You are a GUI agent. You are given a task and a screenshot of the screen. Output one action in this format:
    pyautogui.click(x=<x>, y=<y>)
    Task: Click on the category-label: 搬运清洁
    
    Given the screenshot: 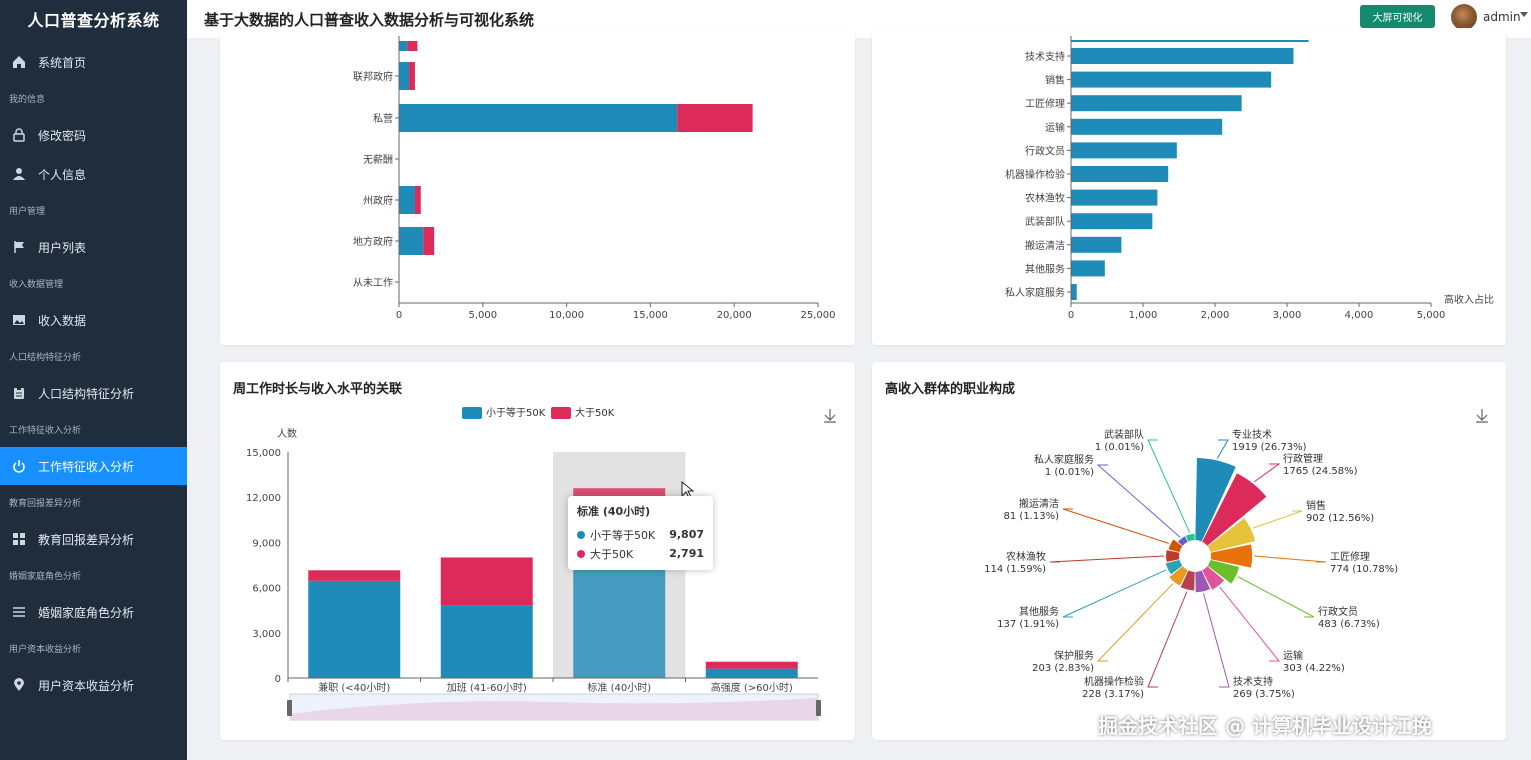 What is the action you would take?
    pyautogui.click(x=1045, y=245)
    